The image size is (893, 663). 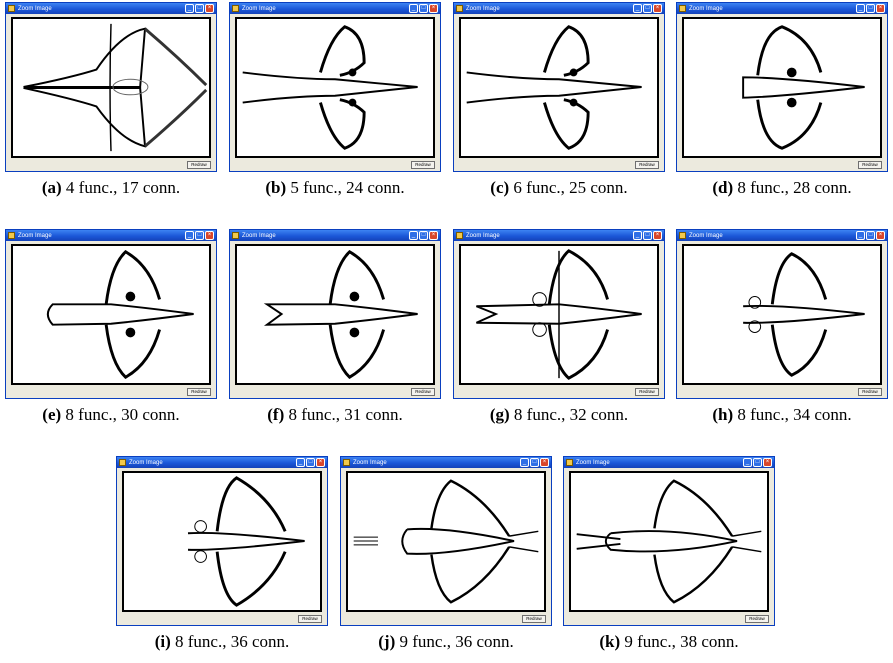 I want to click on caption: (g) 8 func., 32 conn., so click(x=559, y=415).